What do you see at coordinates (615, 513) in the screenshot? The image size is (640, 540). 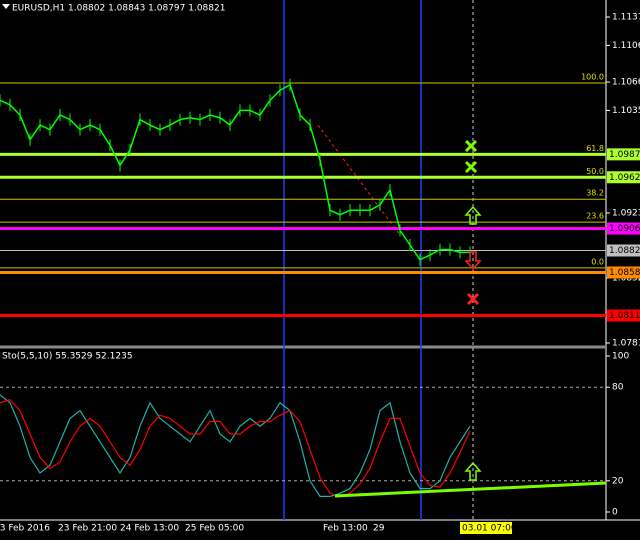 I see `osc-tick-label: 0` at bounding box center [615, 513].